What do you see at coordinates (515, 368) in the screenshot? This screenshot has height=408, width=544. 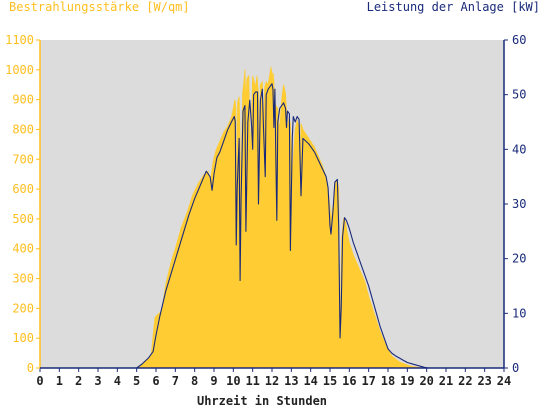 I see `y-right-tick-label: 0` at bounding box center [515, 368].